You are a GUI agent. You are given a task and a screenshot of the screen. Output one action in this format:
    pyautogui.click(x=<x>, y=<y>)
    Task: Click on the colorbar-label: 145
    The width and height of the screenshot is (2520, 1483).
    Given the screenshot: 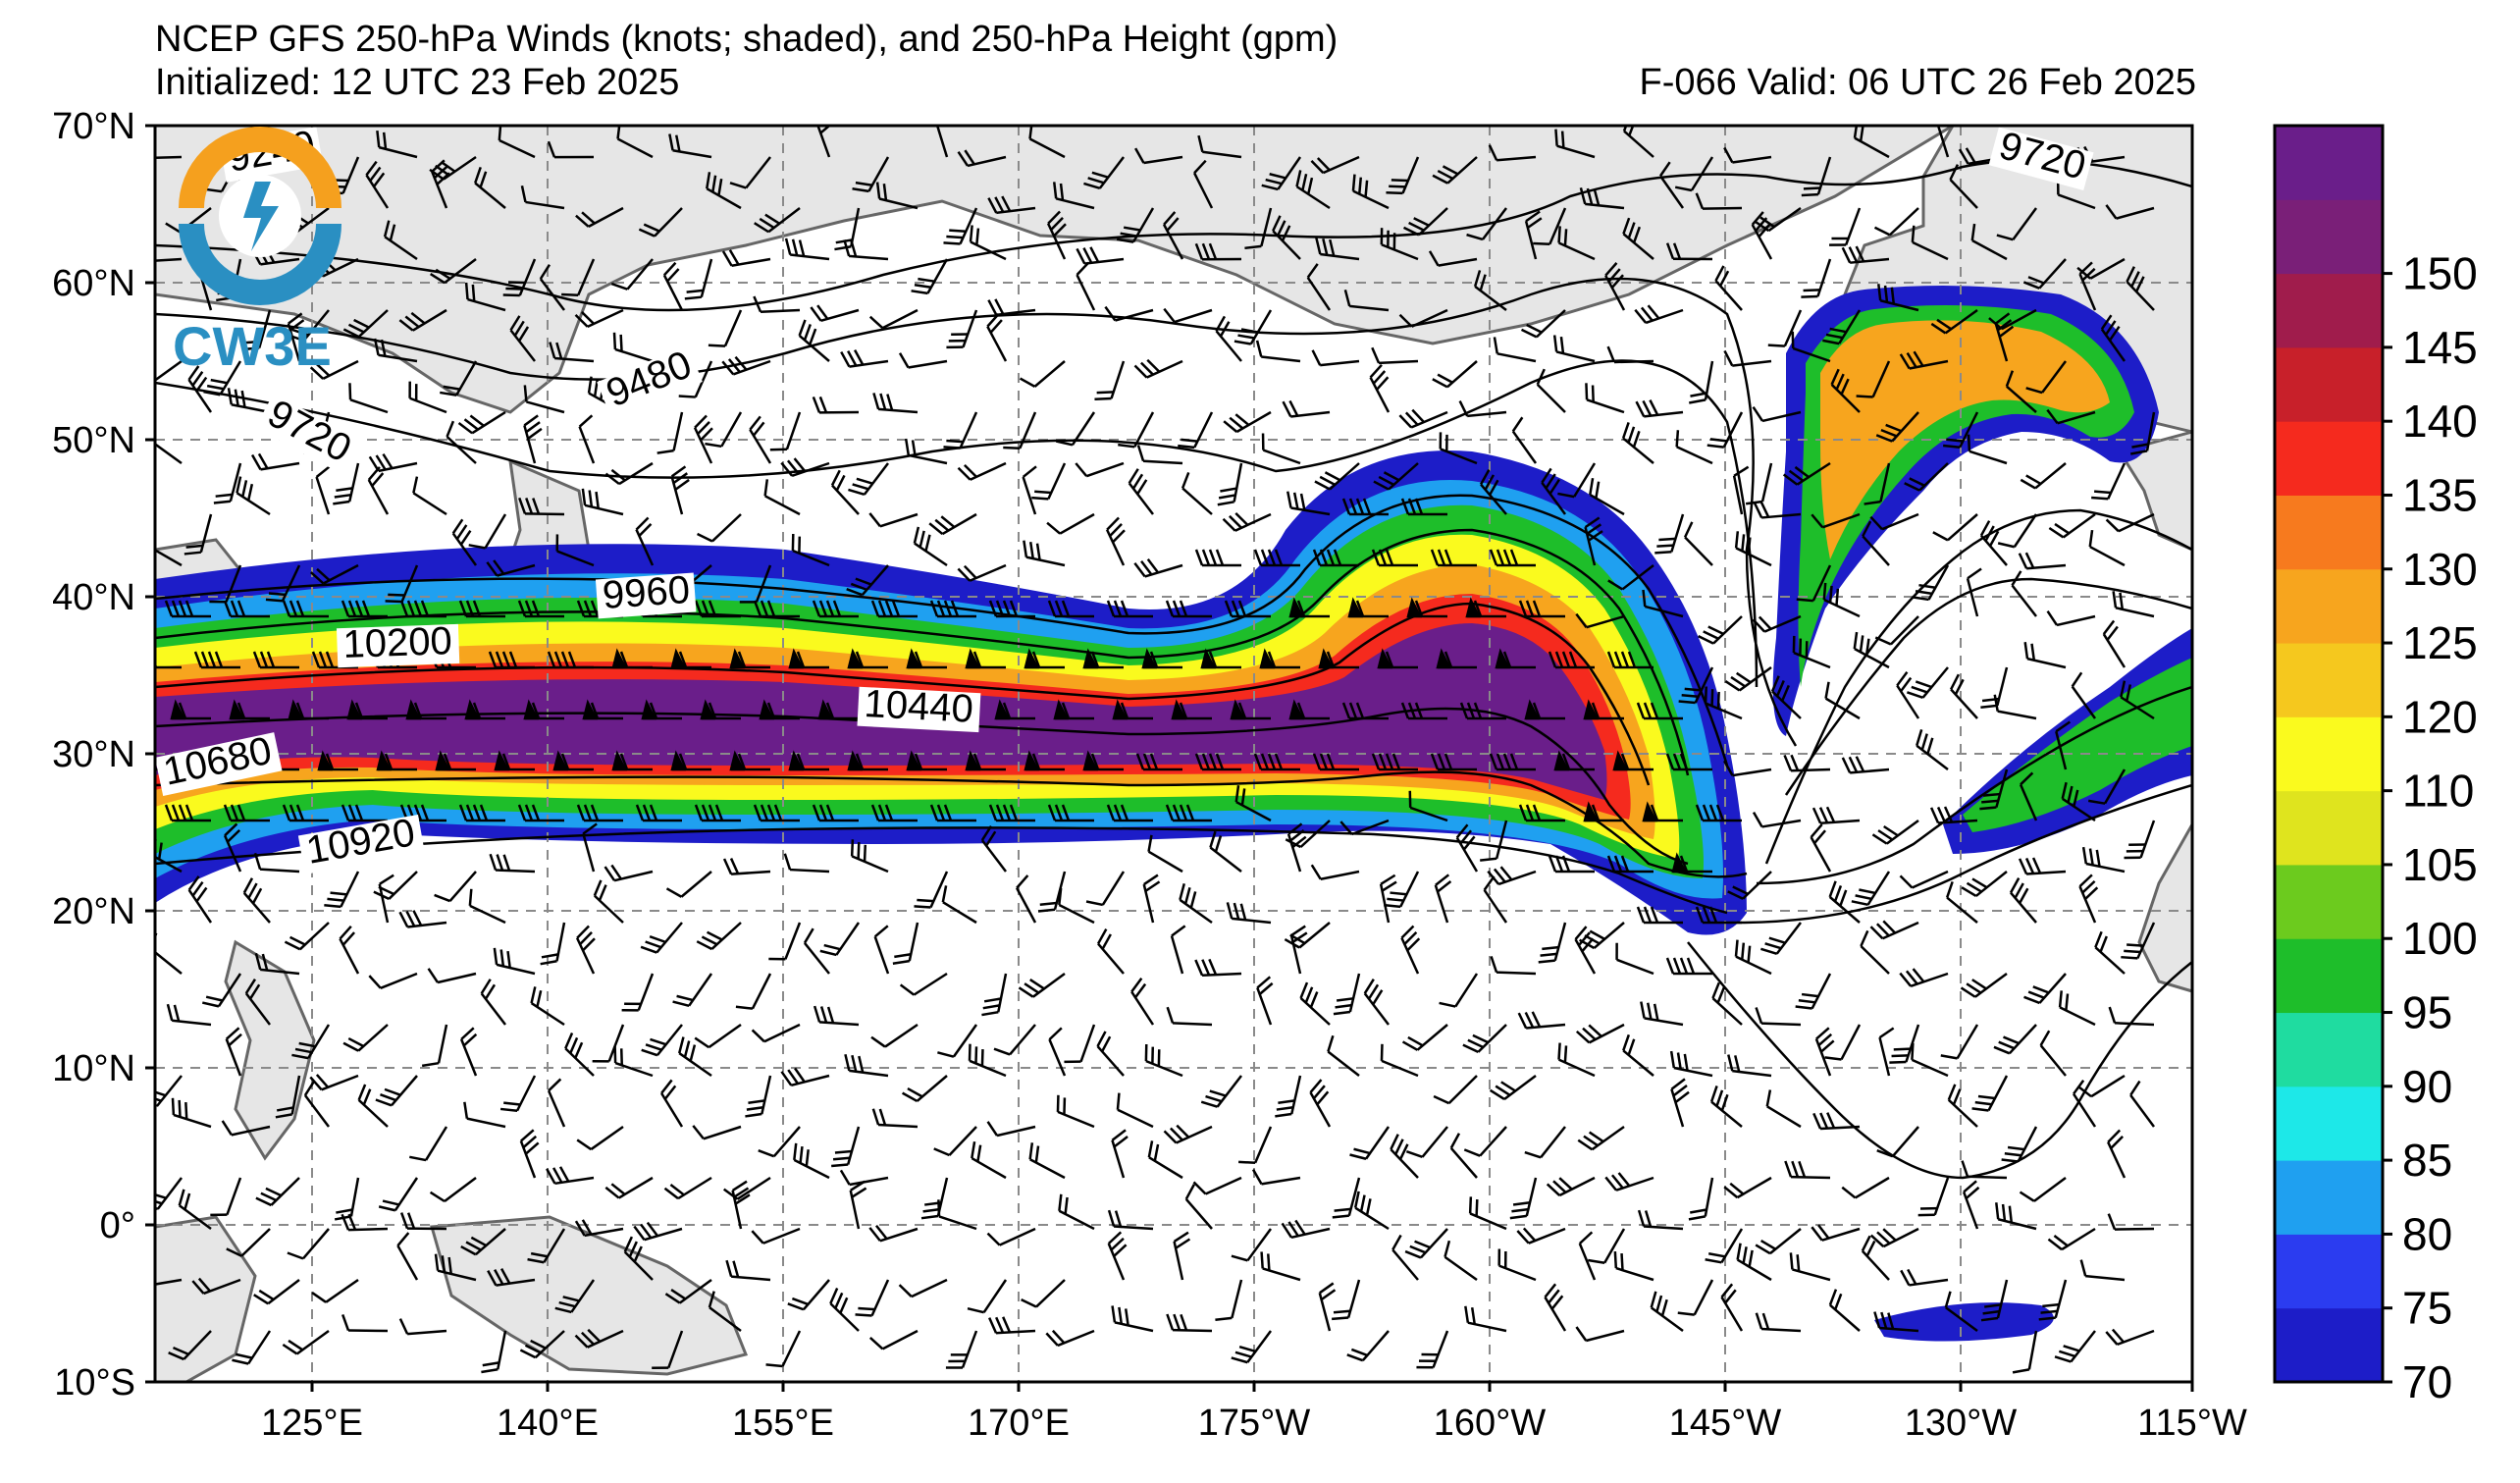 What is the action you would take?
    pyautogui.click(x=2440, y=348)
    